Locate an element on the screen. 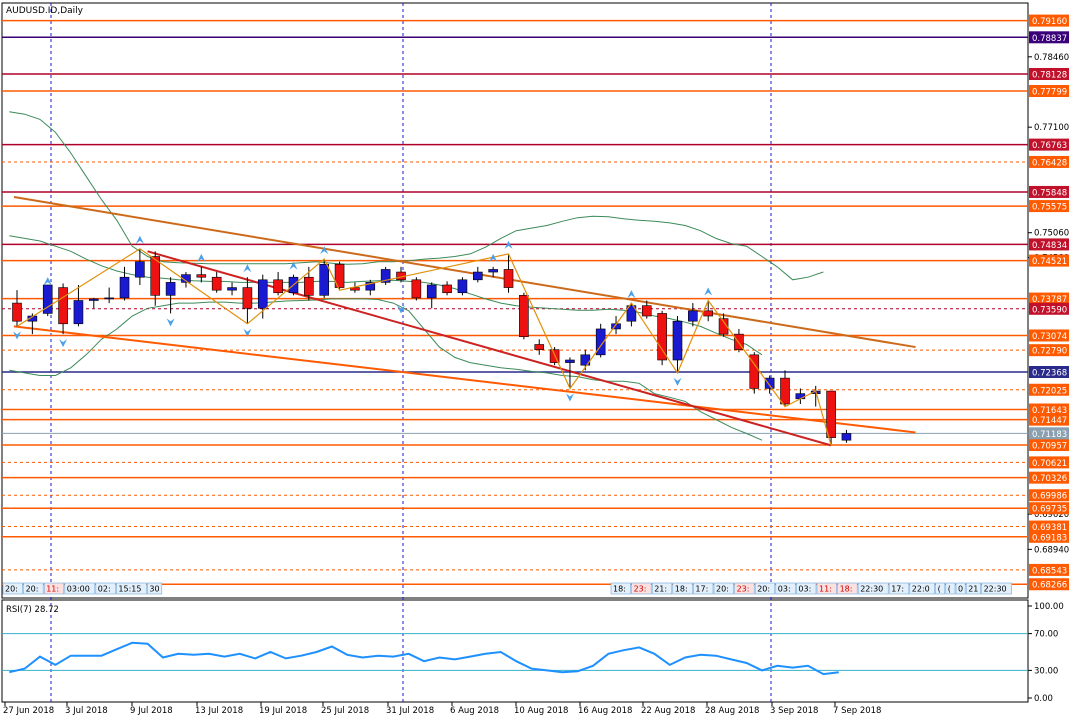  level-label: 0.78128 is located at coordinates (1049, 75).